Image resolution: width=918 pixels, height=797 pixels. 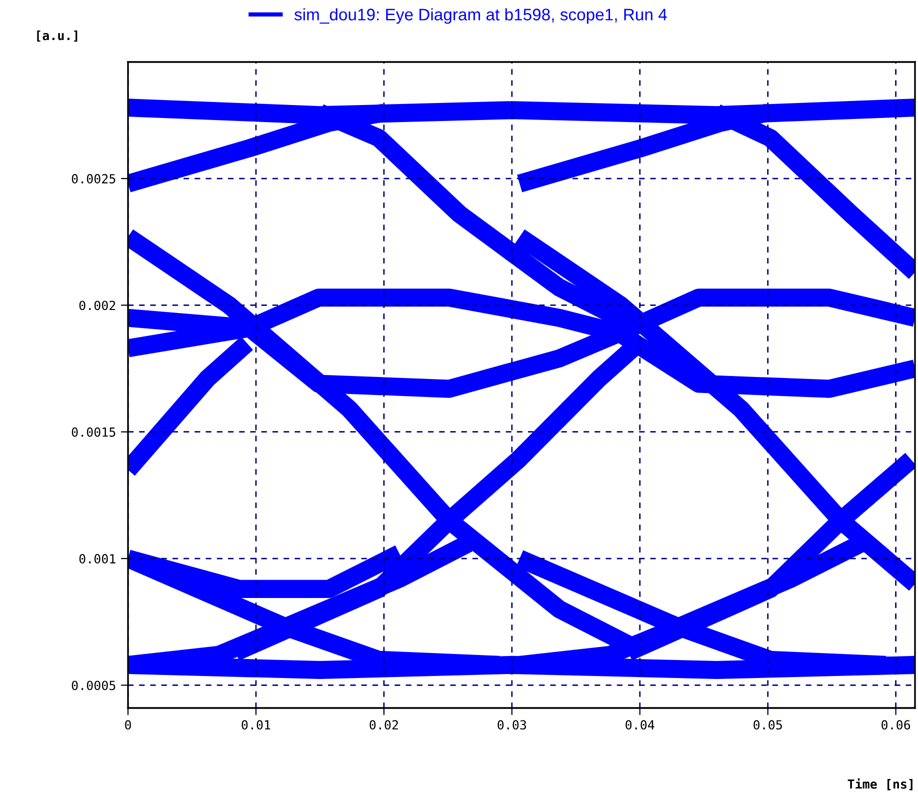 What do you see at coordinates (256, 725) in the screenshot?
I see `x-tick-label: 0.01` at bounding box center [256, 725].